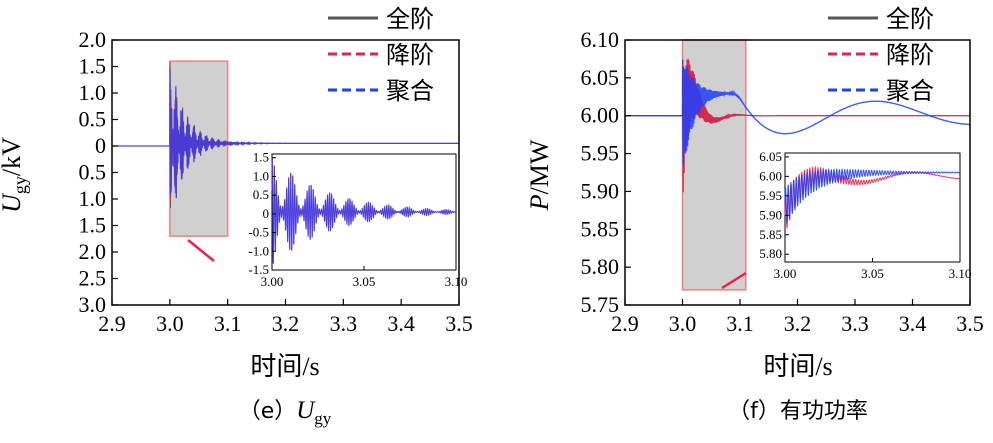 This screenshot has width=993, height=443. I want to click on inset-y-tick-label: 5.85, so click(770, 234).